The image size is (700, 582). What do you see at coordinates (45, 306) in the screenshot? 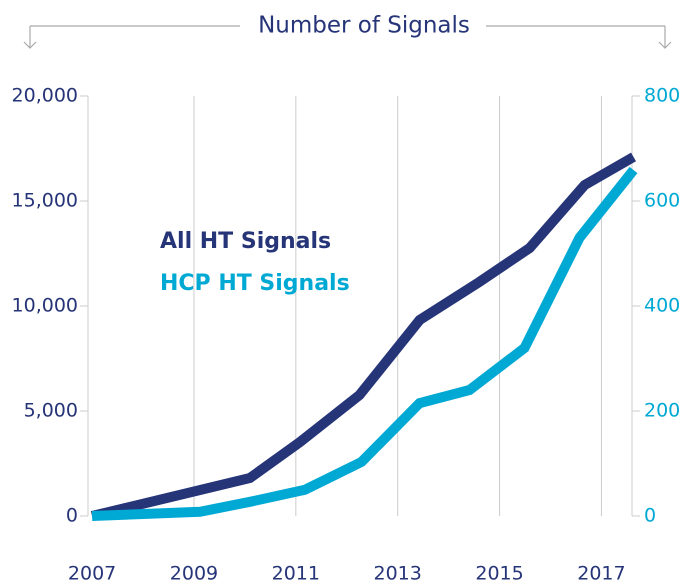
I see `y-tick-label: 10,000` at bounding box center [45, 306].